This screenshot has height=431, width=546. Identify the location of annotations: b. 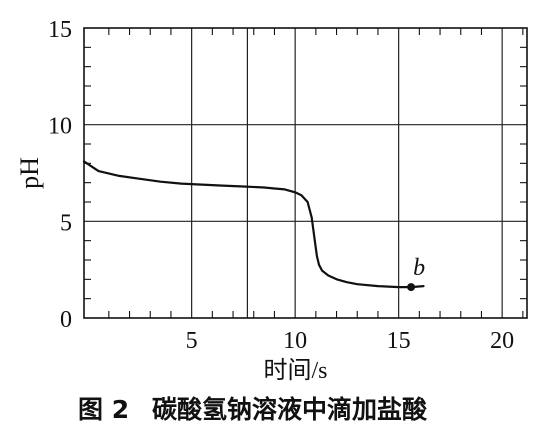
(416, 273).